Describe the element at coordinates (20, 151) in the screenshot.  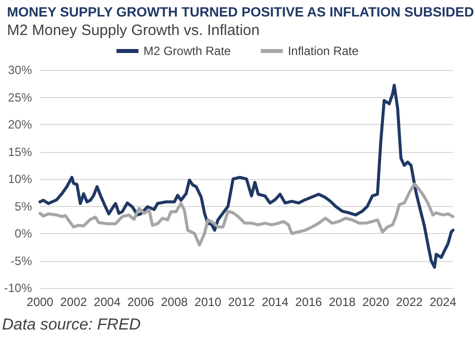
I see `y-tick-label: 15%` at that location.